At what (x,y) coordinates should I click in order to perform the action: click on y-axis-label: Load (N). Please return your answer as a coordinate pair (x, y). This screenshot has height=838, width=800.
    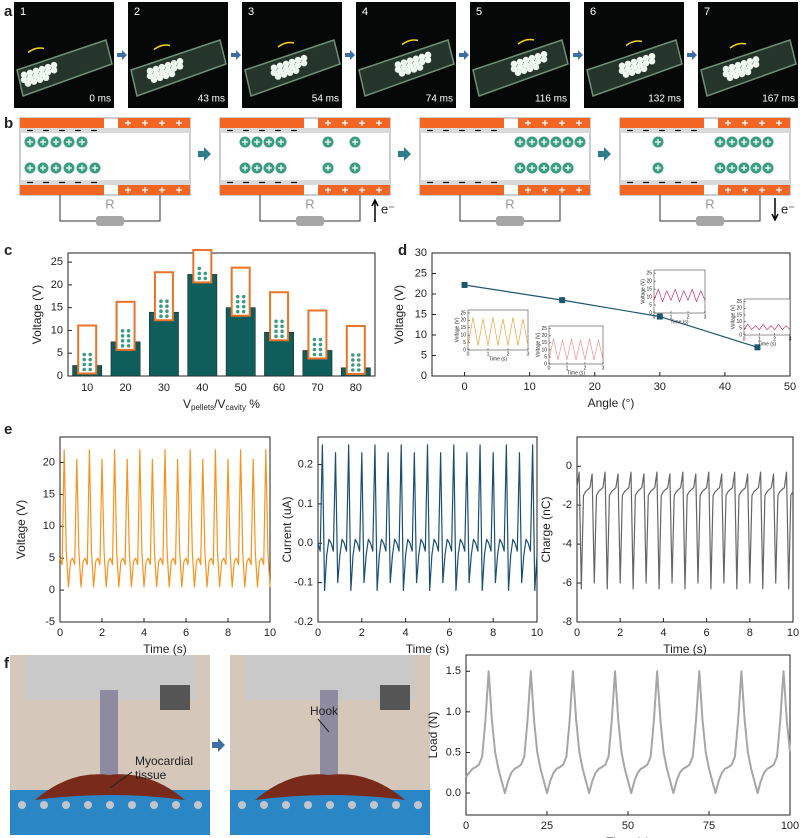
    Looking at the image, I should click on (433, 735).